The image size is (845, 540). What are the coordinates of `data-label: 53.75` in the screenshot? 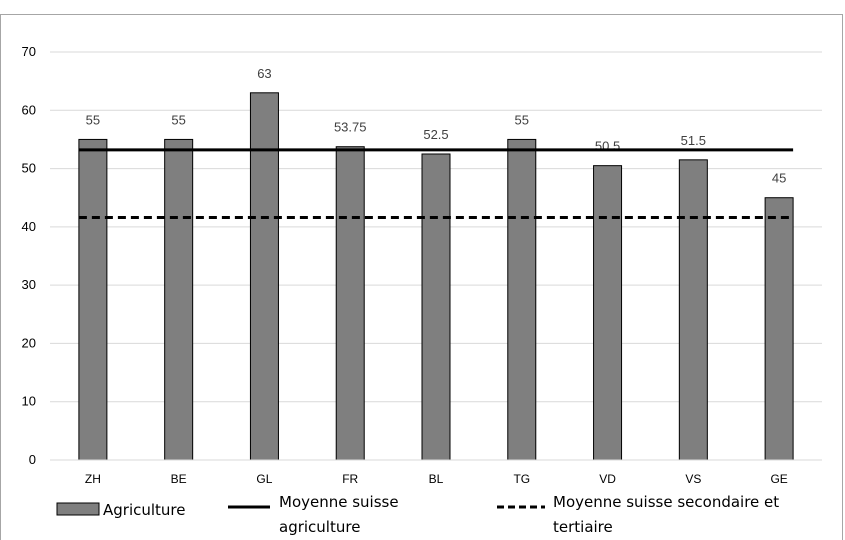 It's located at (350, 127).